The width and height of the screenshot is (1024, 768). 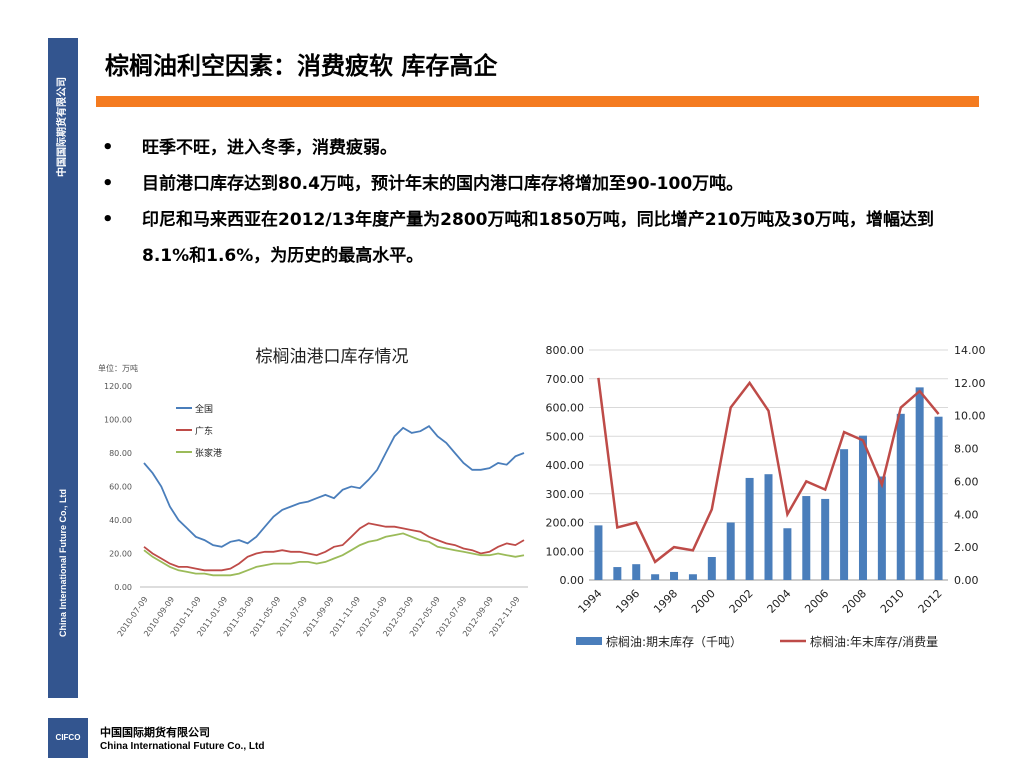 What do you see at coordinates (938, 498) in the screenshot?
I see `bar-2012` at bounding box center [938, 498].